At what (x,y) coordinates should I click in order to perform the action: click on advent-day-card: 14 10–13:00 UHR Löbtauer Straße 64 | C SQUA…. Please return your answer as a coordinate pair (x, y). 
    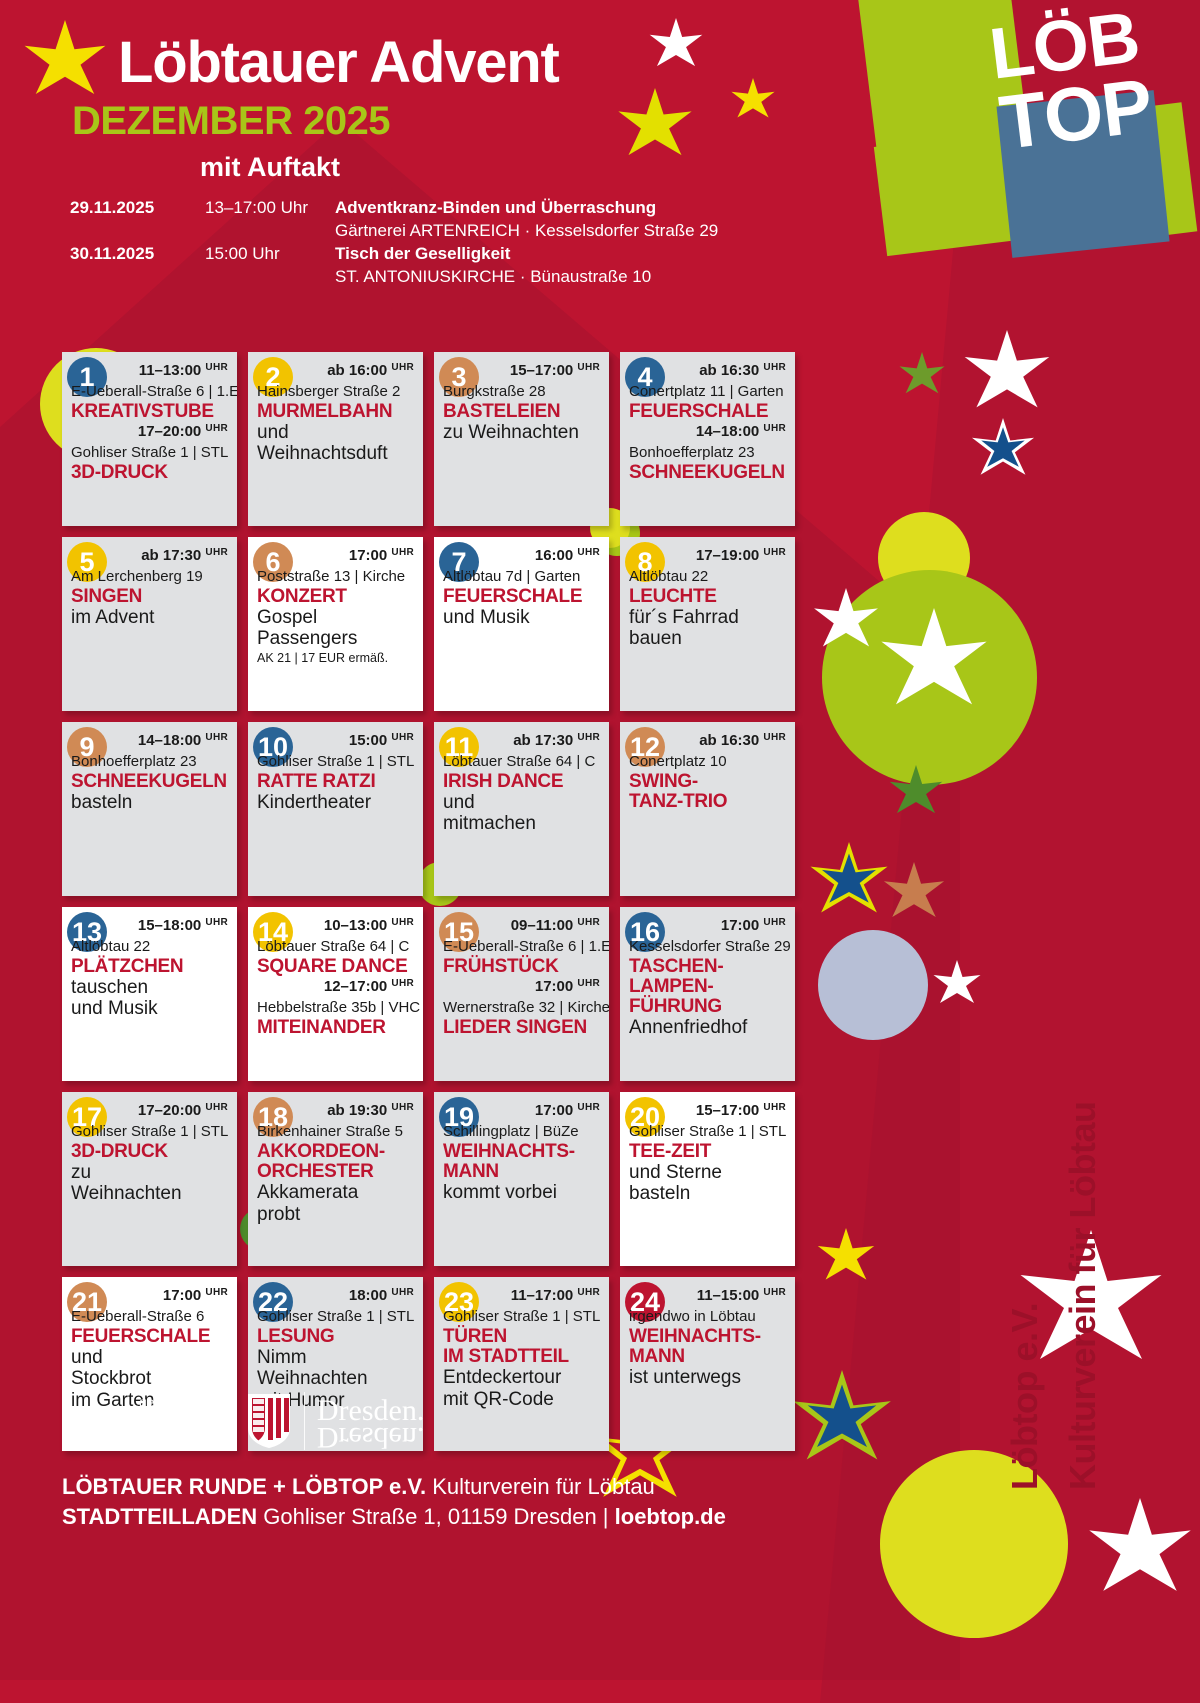
    Looking at the image, I should click on (335, 994).